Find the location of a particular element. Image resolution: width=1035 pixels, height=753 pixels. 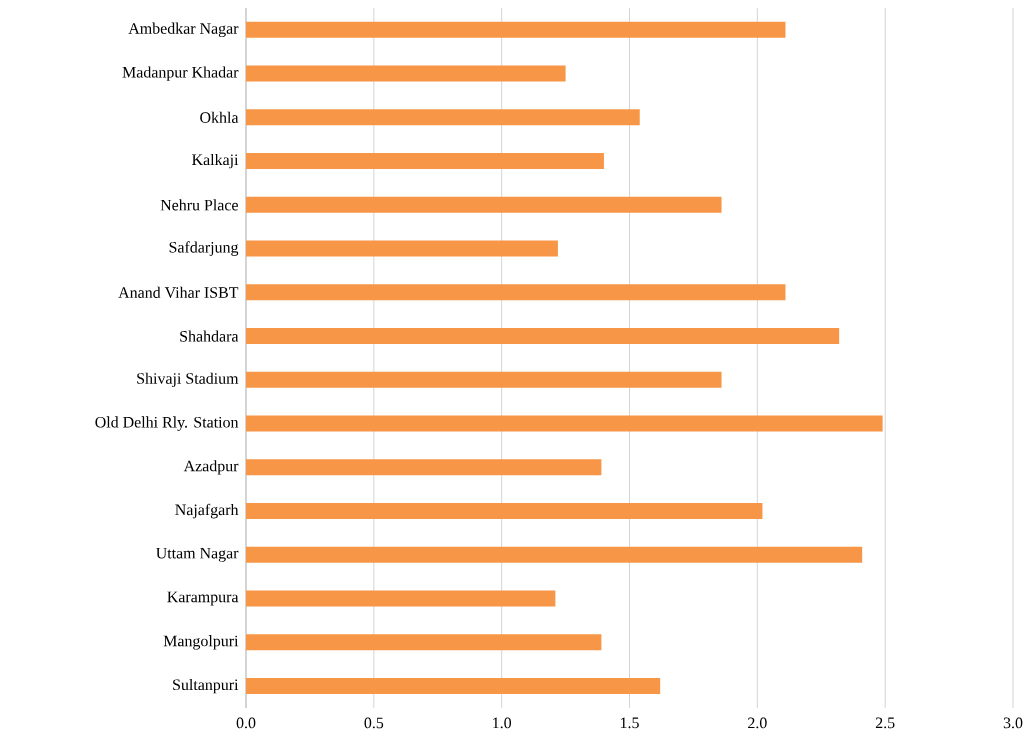

x-tick-label: 1.0 is located at coordinates (502, 723).